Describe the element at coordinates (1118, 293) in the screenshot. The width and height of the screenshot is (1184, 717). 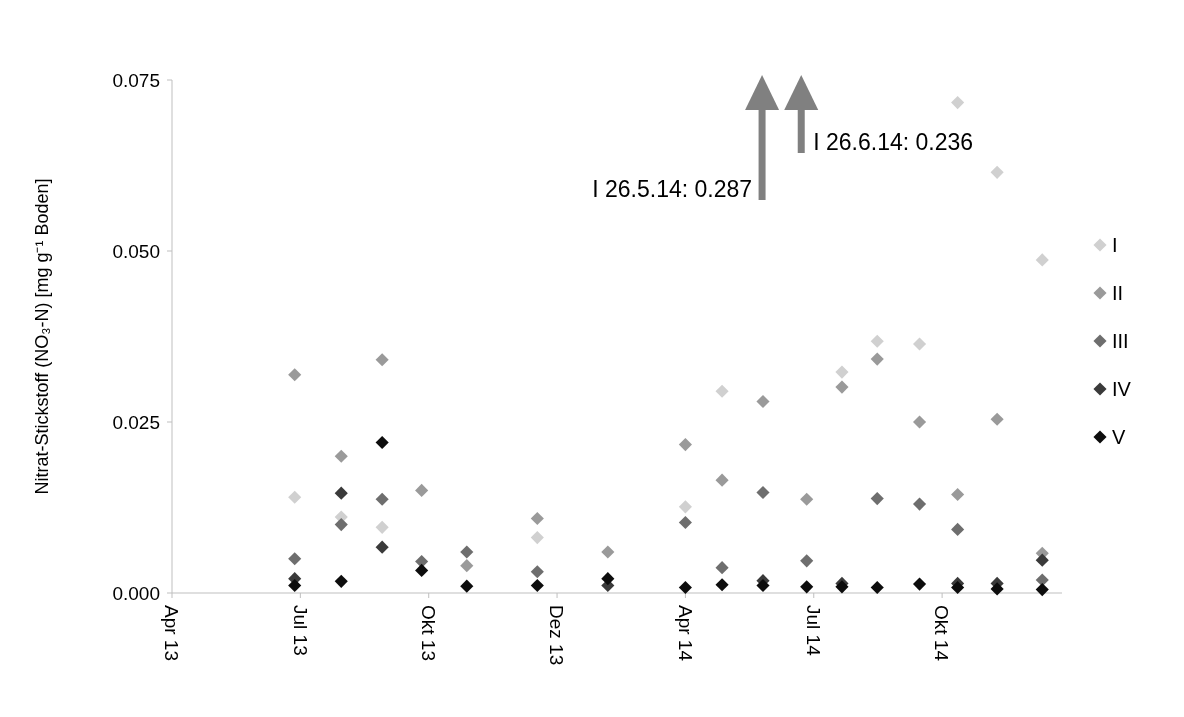
I see `legend-label: II` at that location.